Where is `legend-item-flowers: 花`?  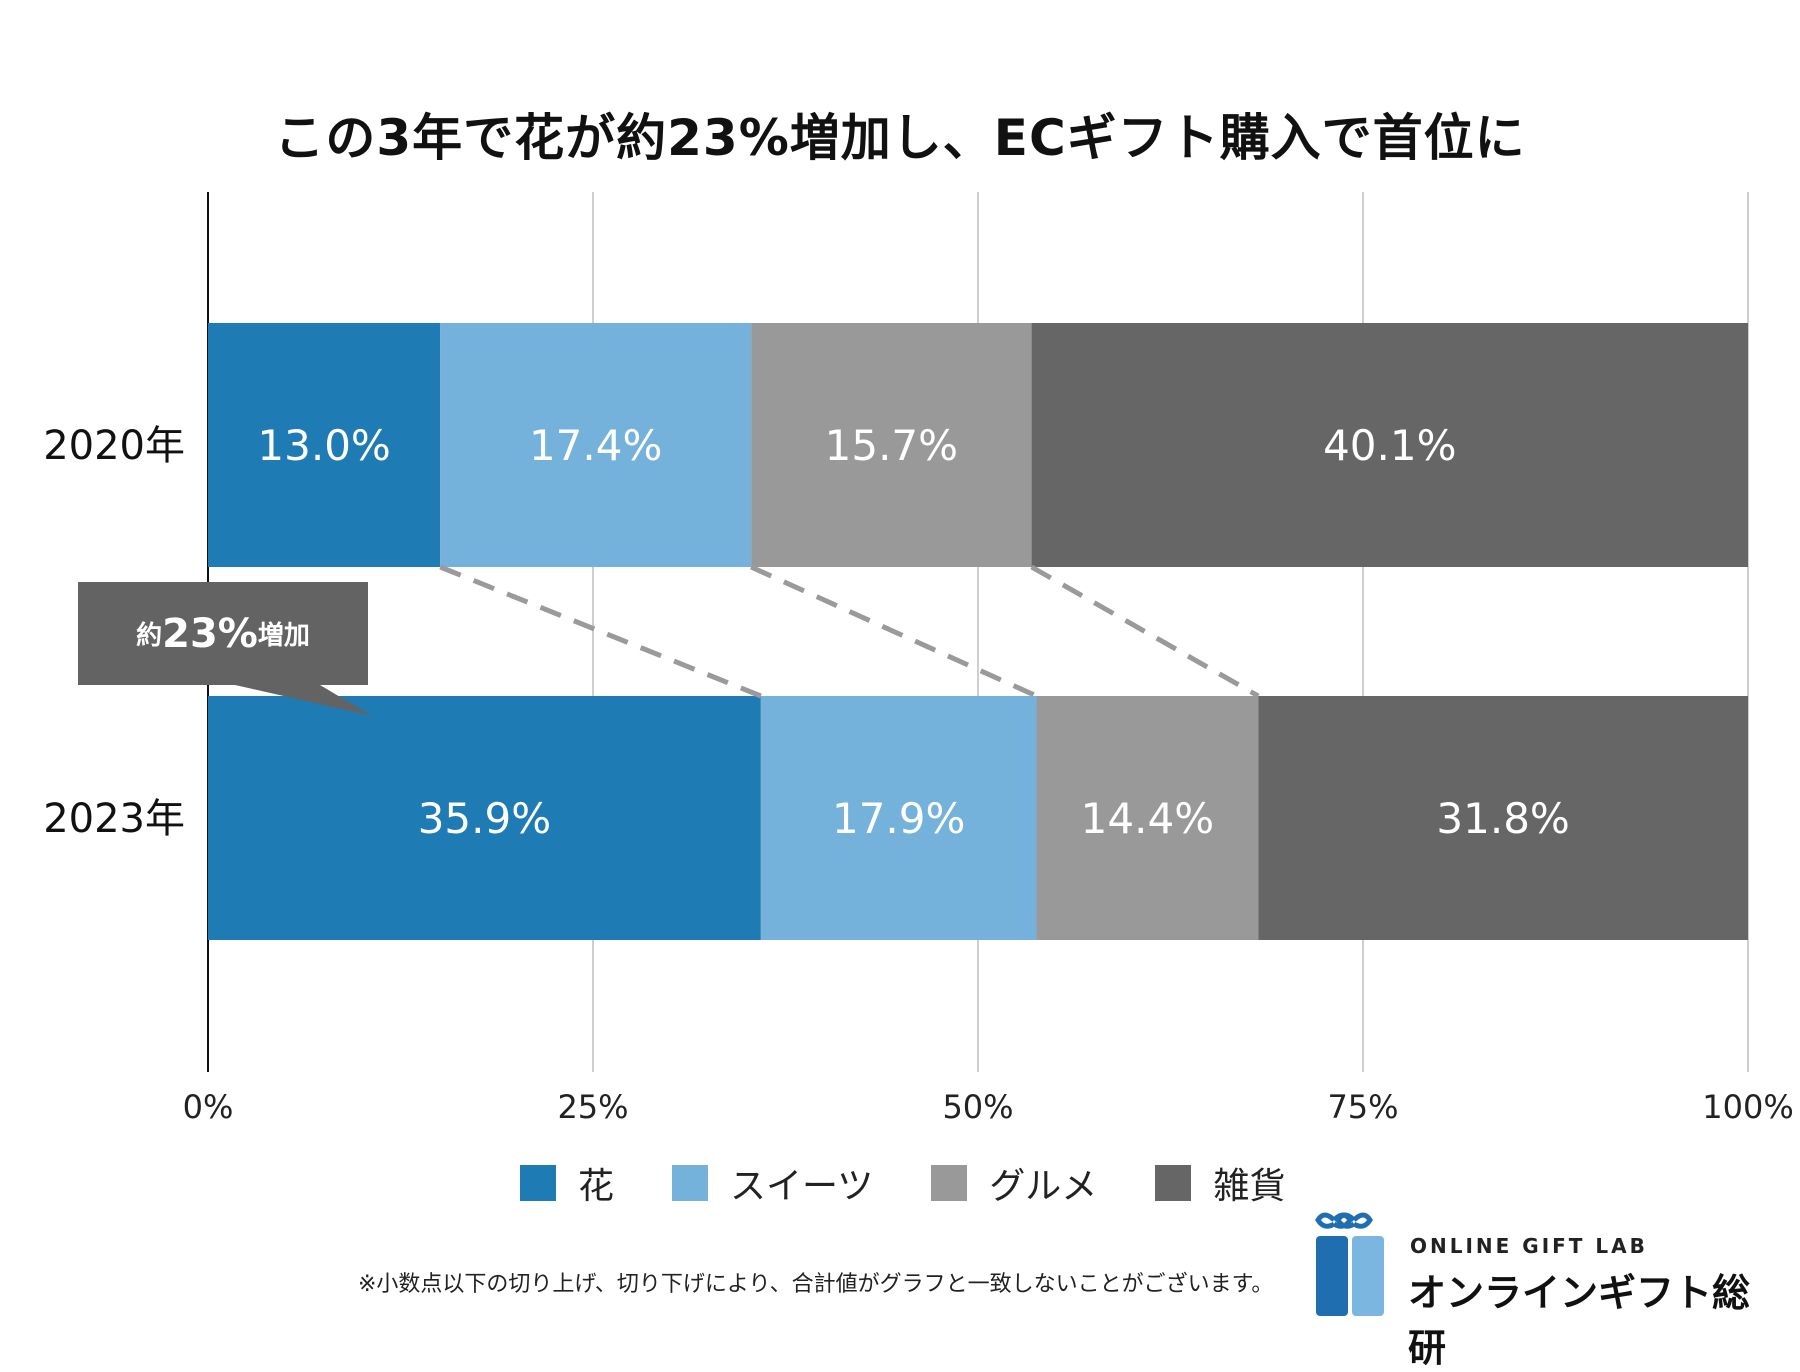 legend-item-flowers: 花 is located at coordinates (567, 1183).